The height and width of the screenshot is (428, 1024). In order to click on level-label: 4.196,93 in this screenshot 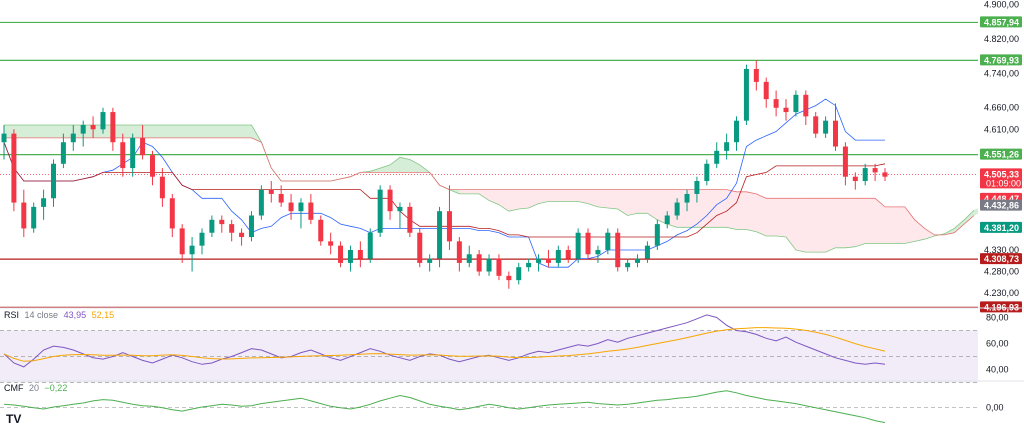, I will do `click(1001, 307)`.